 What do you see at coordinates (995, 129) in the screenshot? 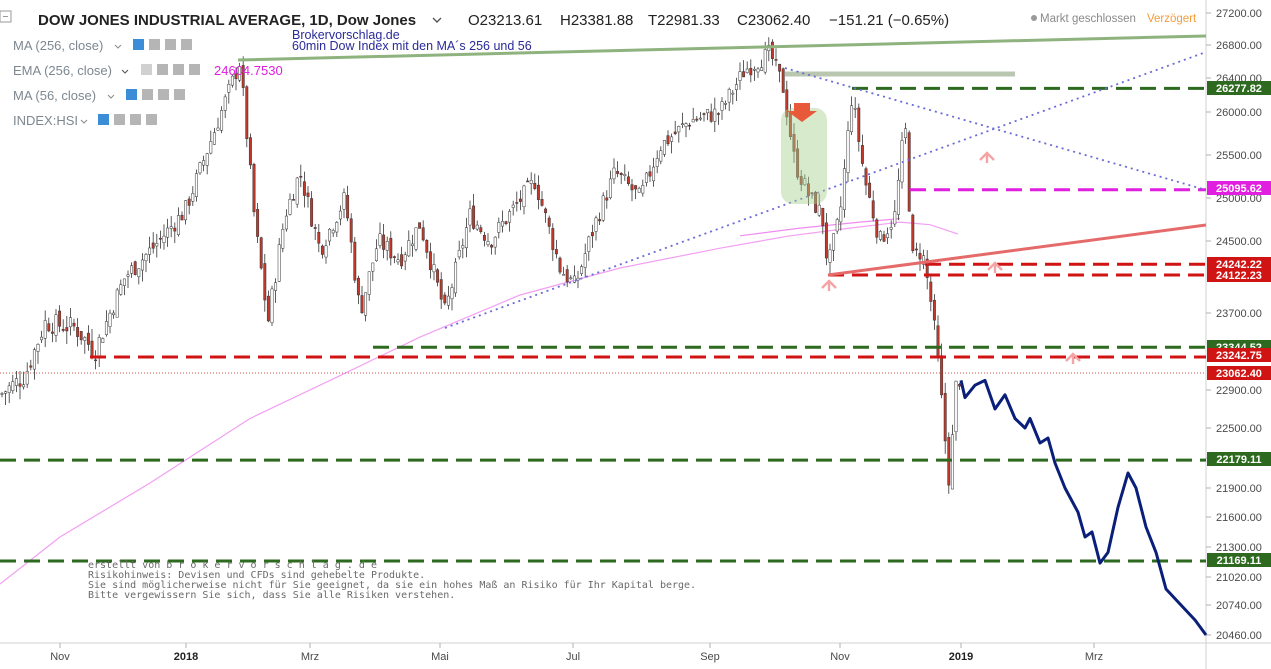
I see `dotted-downtrend-line` at bounding box center [995, 129].